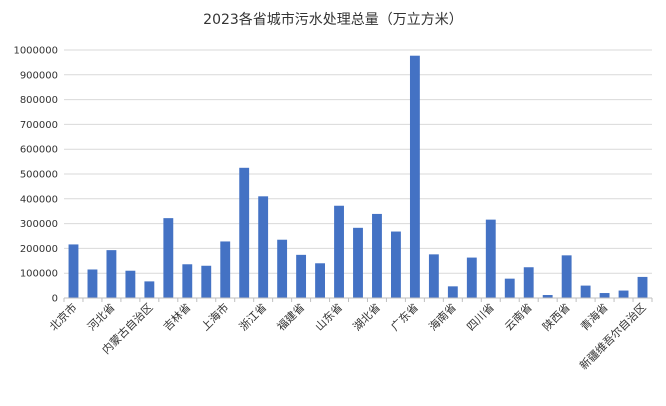 Image resolution: width=666 pixels, height=406 pixels. I want to click on x-category-label: 山东省, so click(329, 317).